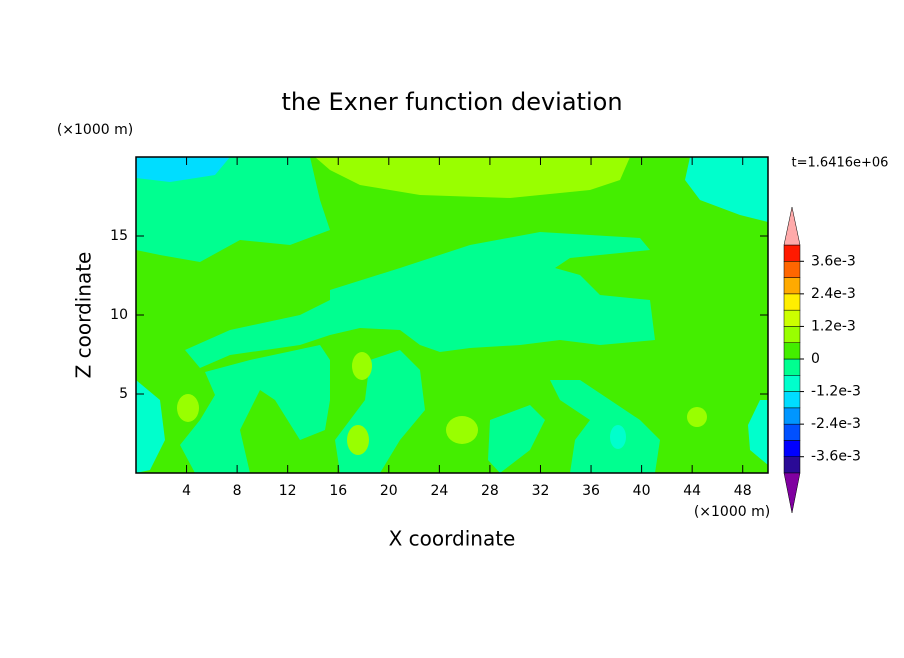  Describe the element at coordinates (95, 130) in the screenshot. I see `y-unit: (×1000 m)` at that location.